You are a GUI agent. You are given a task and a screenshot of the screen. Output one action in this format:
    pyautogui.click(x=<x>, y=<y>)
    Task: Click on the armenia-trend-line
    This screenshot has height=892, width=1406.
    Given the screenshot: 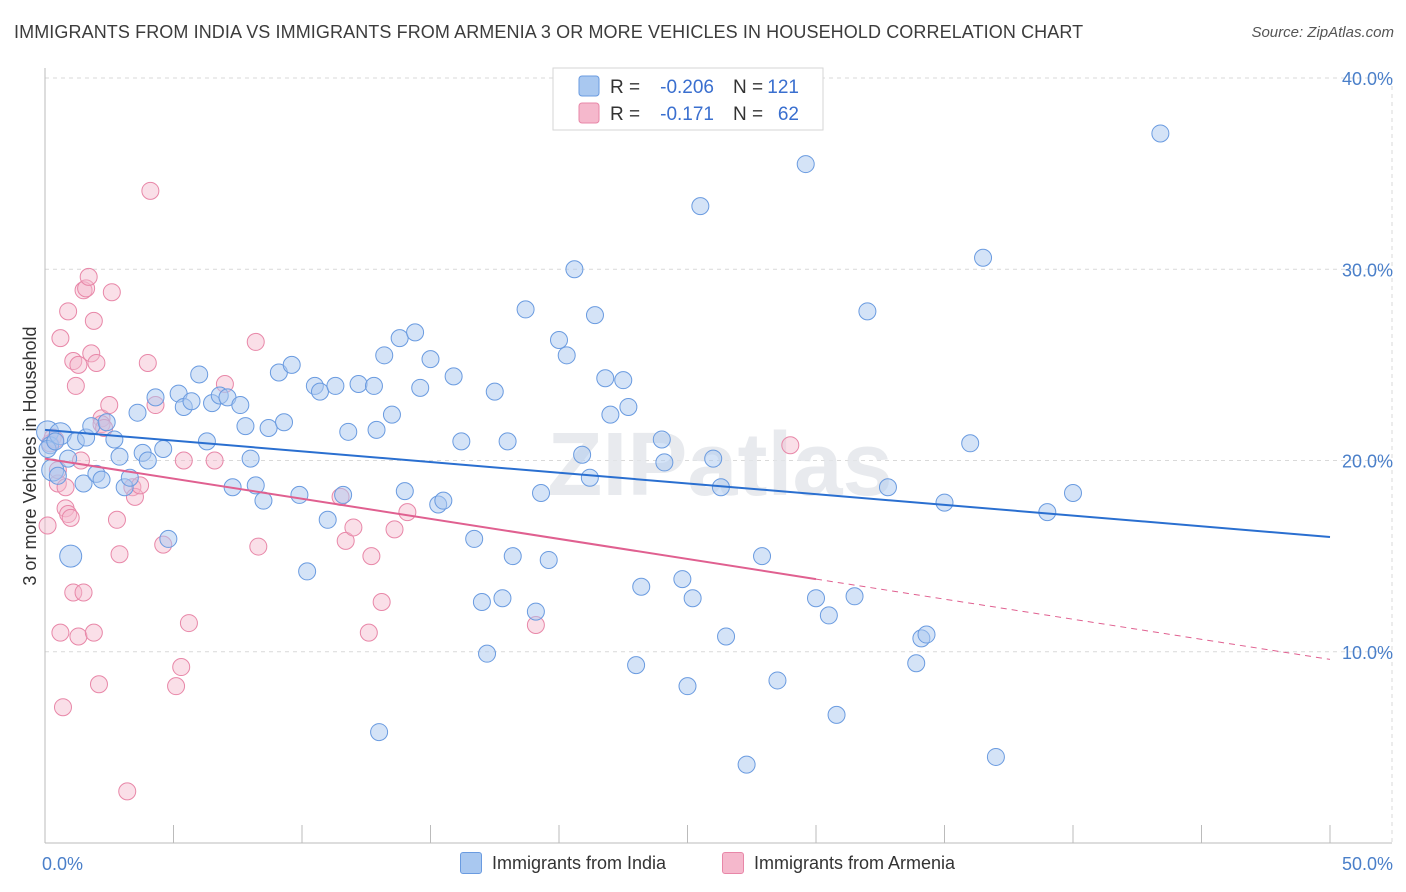 What is the action you would take?
    pyautogui.click(x=430, y=519)
    